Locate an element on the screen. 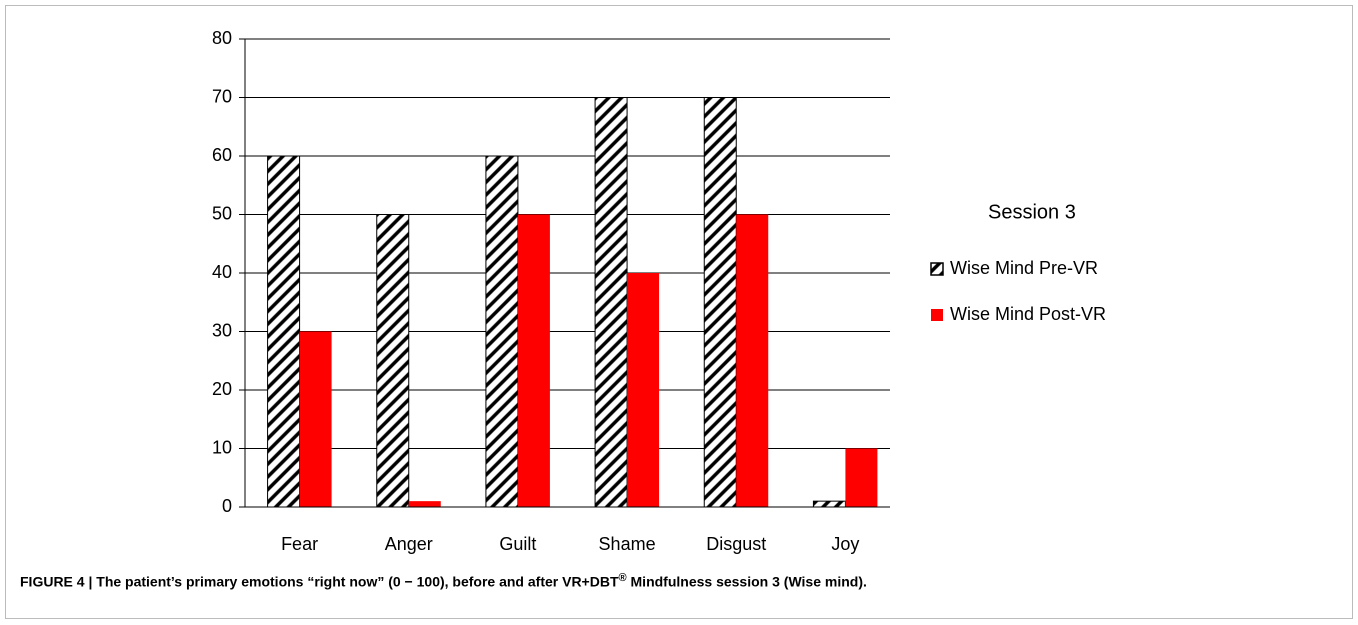  y-tick-label: 70 is located at coordinates (222, 96).